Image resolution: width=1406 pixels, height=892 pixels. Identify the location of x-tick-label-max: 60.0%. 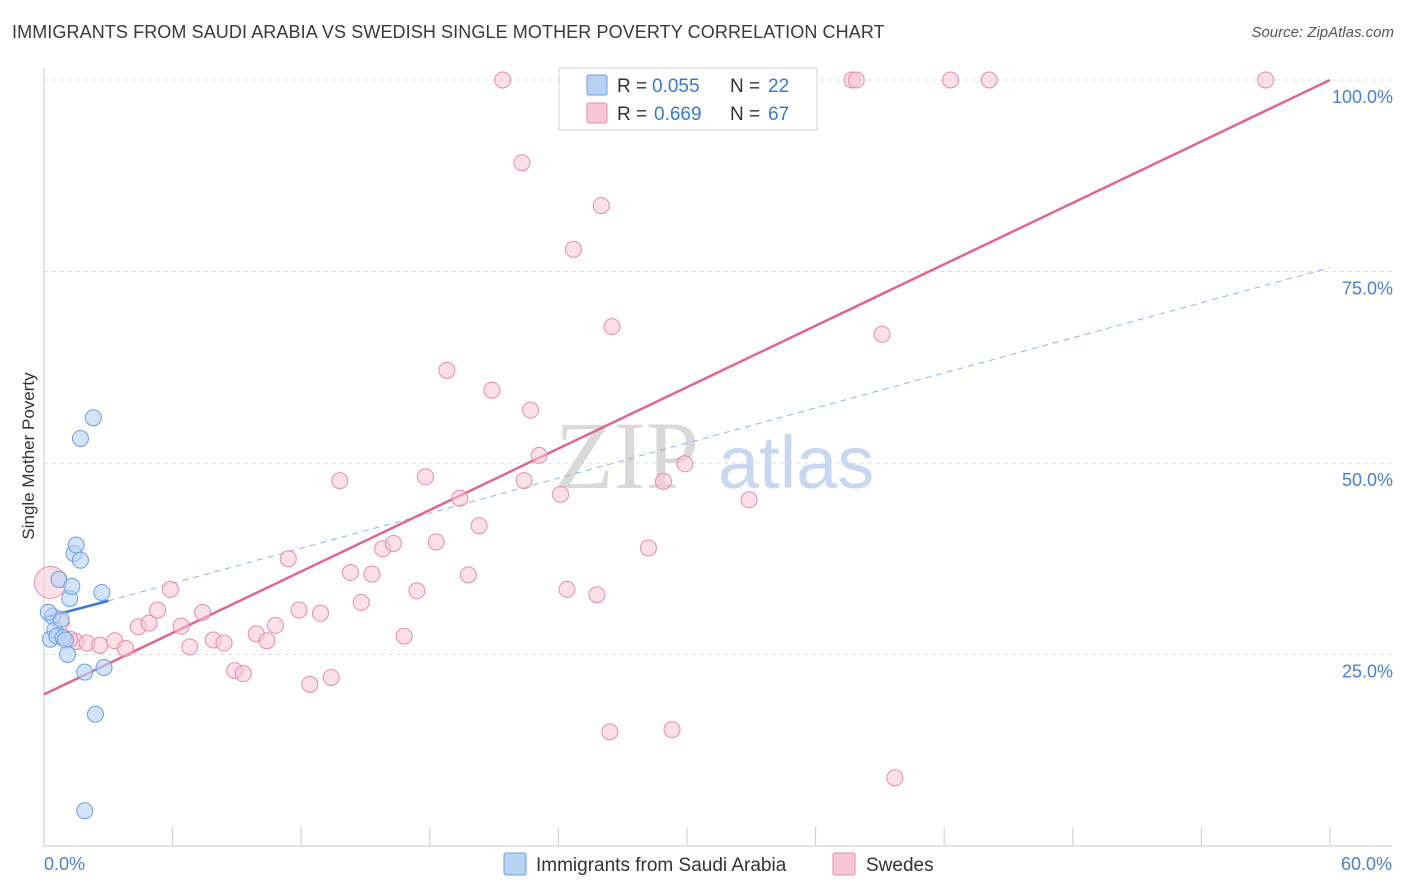
(1366, 864).